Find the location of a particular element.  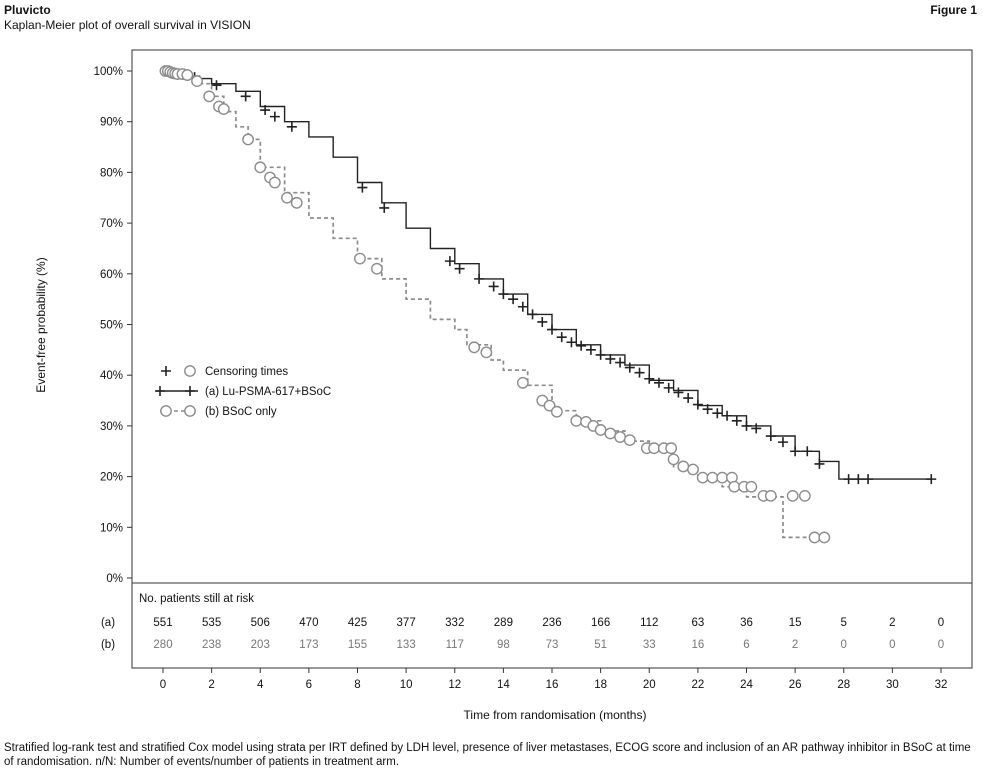

risk-count: 203 is located at coordinates (260, 645).